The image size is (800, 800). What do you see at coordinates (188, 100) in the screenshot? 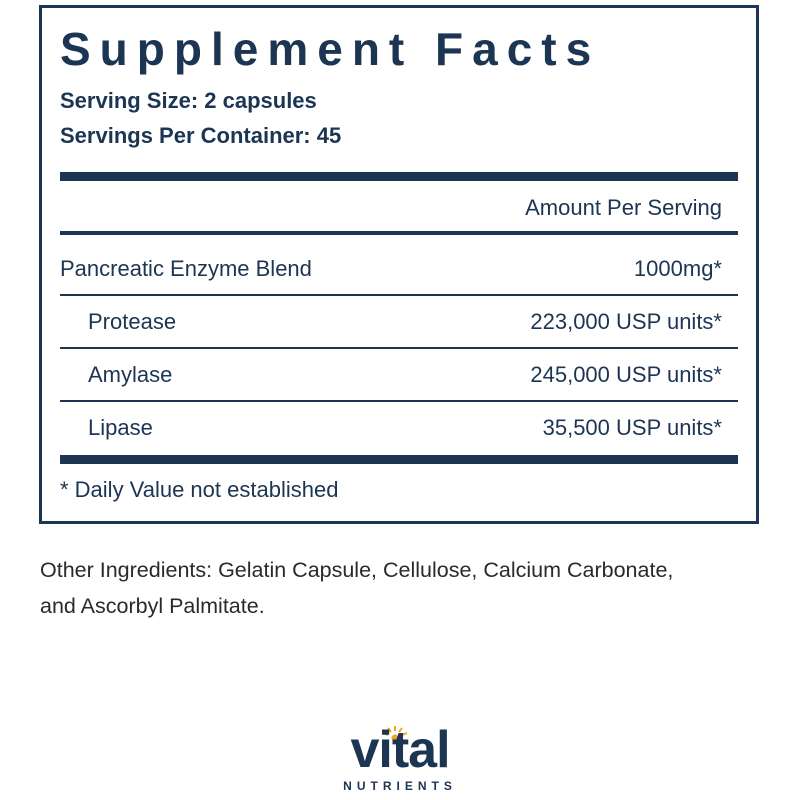
I see `serving-size: Serving Size: 2 capsules` at bounding box center [188, 100].